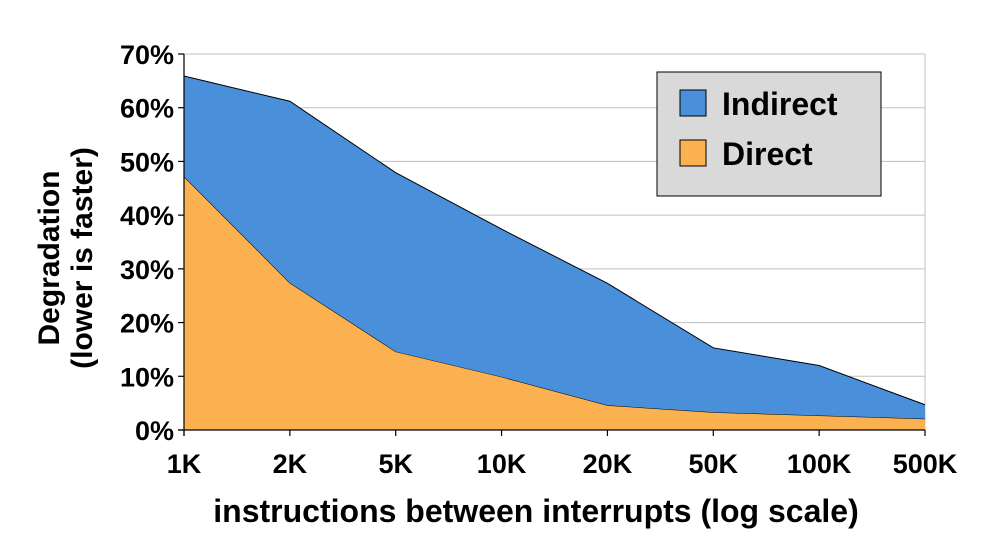 This screenshot has height=553, width=995. Describe the element at coordinates (154, 431) in the screenshot. I see `y-tick-label-0: 0%` at that location.